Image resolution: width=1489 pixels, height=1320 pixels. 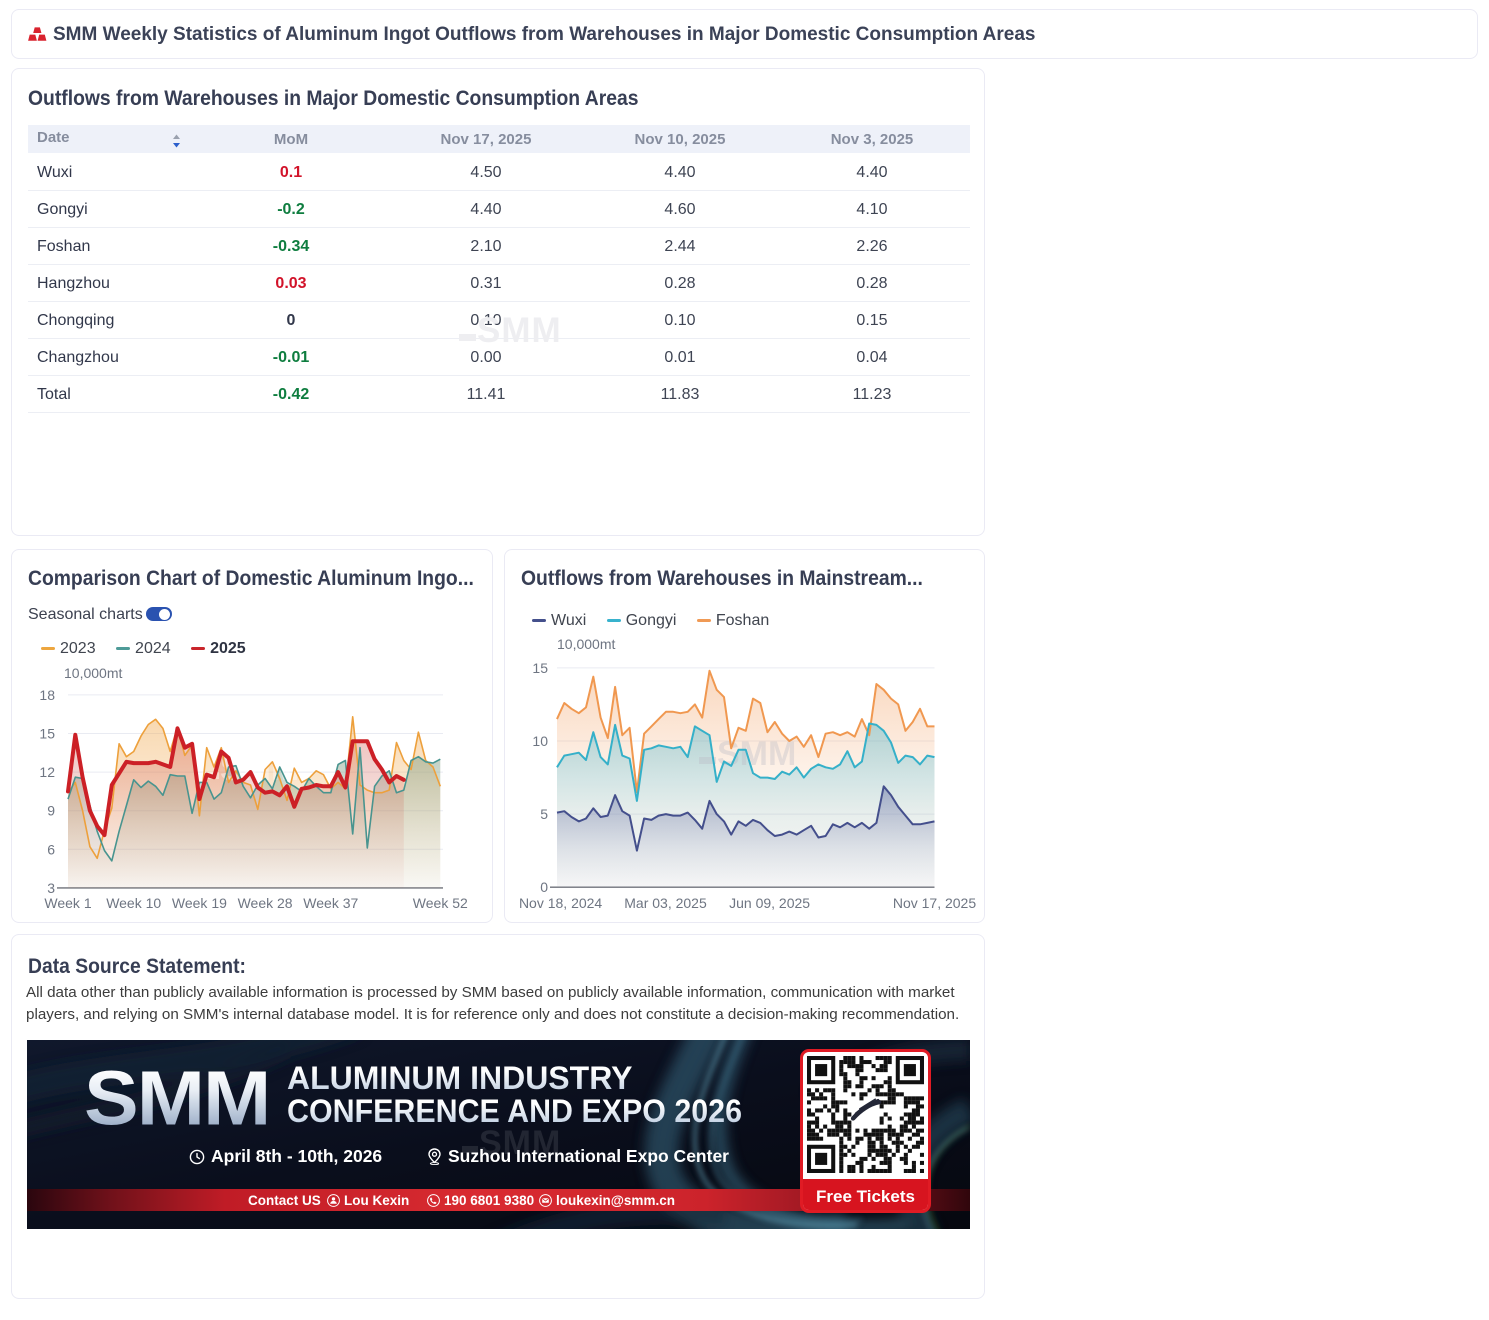 What do you see at coordinates (544, 887) in the screenshot?
I see `svg-text: 0` at bounding box center [544, 887].